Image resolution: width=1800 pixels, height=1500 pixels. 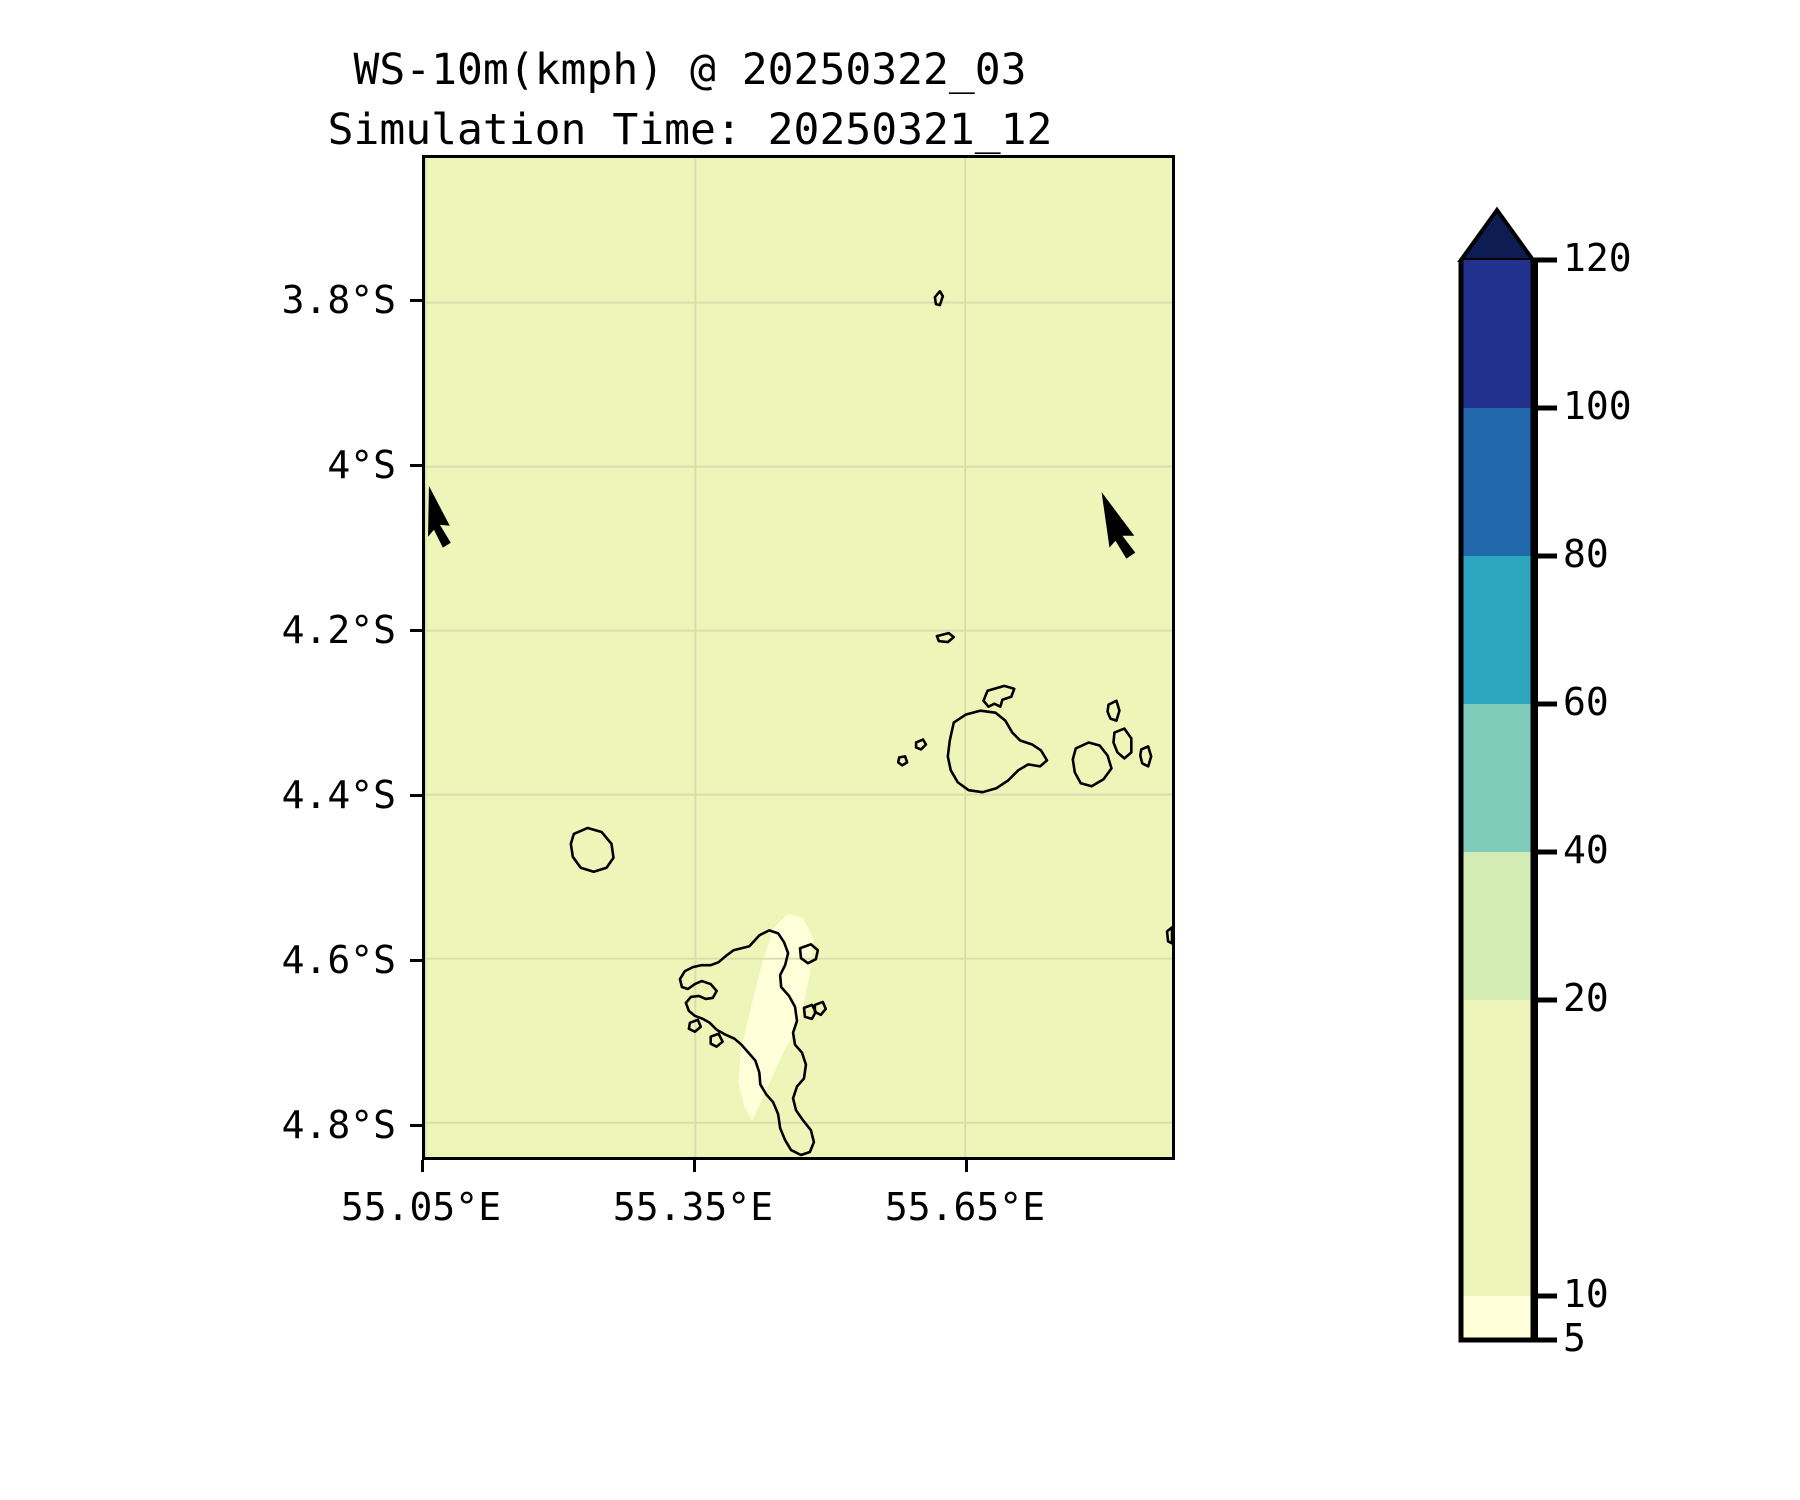 What do you see at coordinates (439, 517) in the screenshot?
I see `wind-arrow-west` at bounding box center [439, 517].